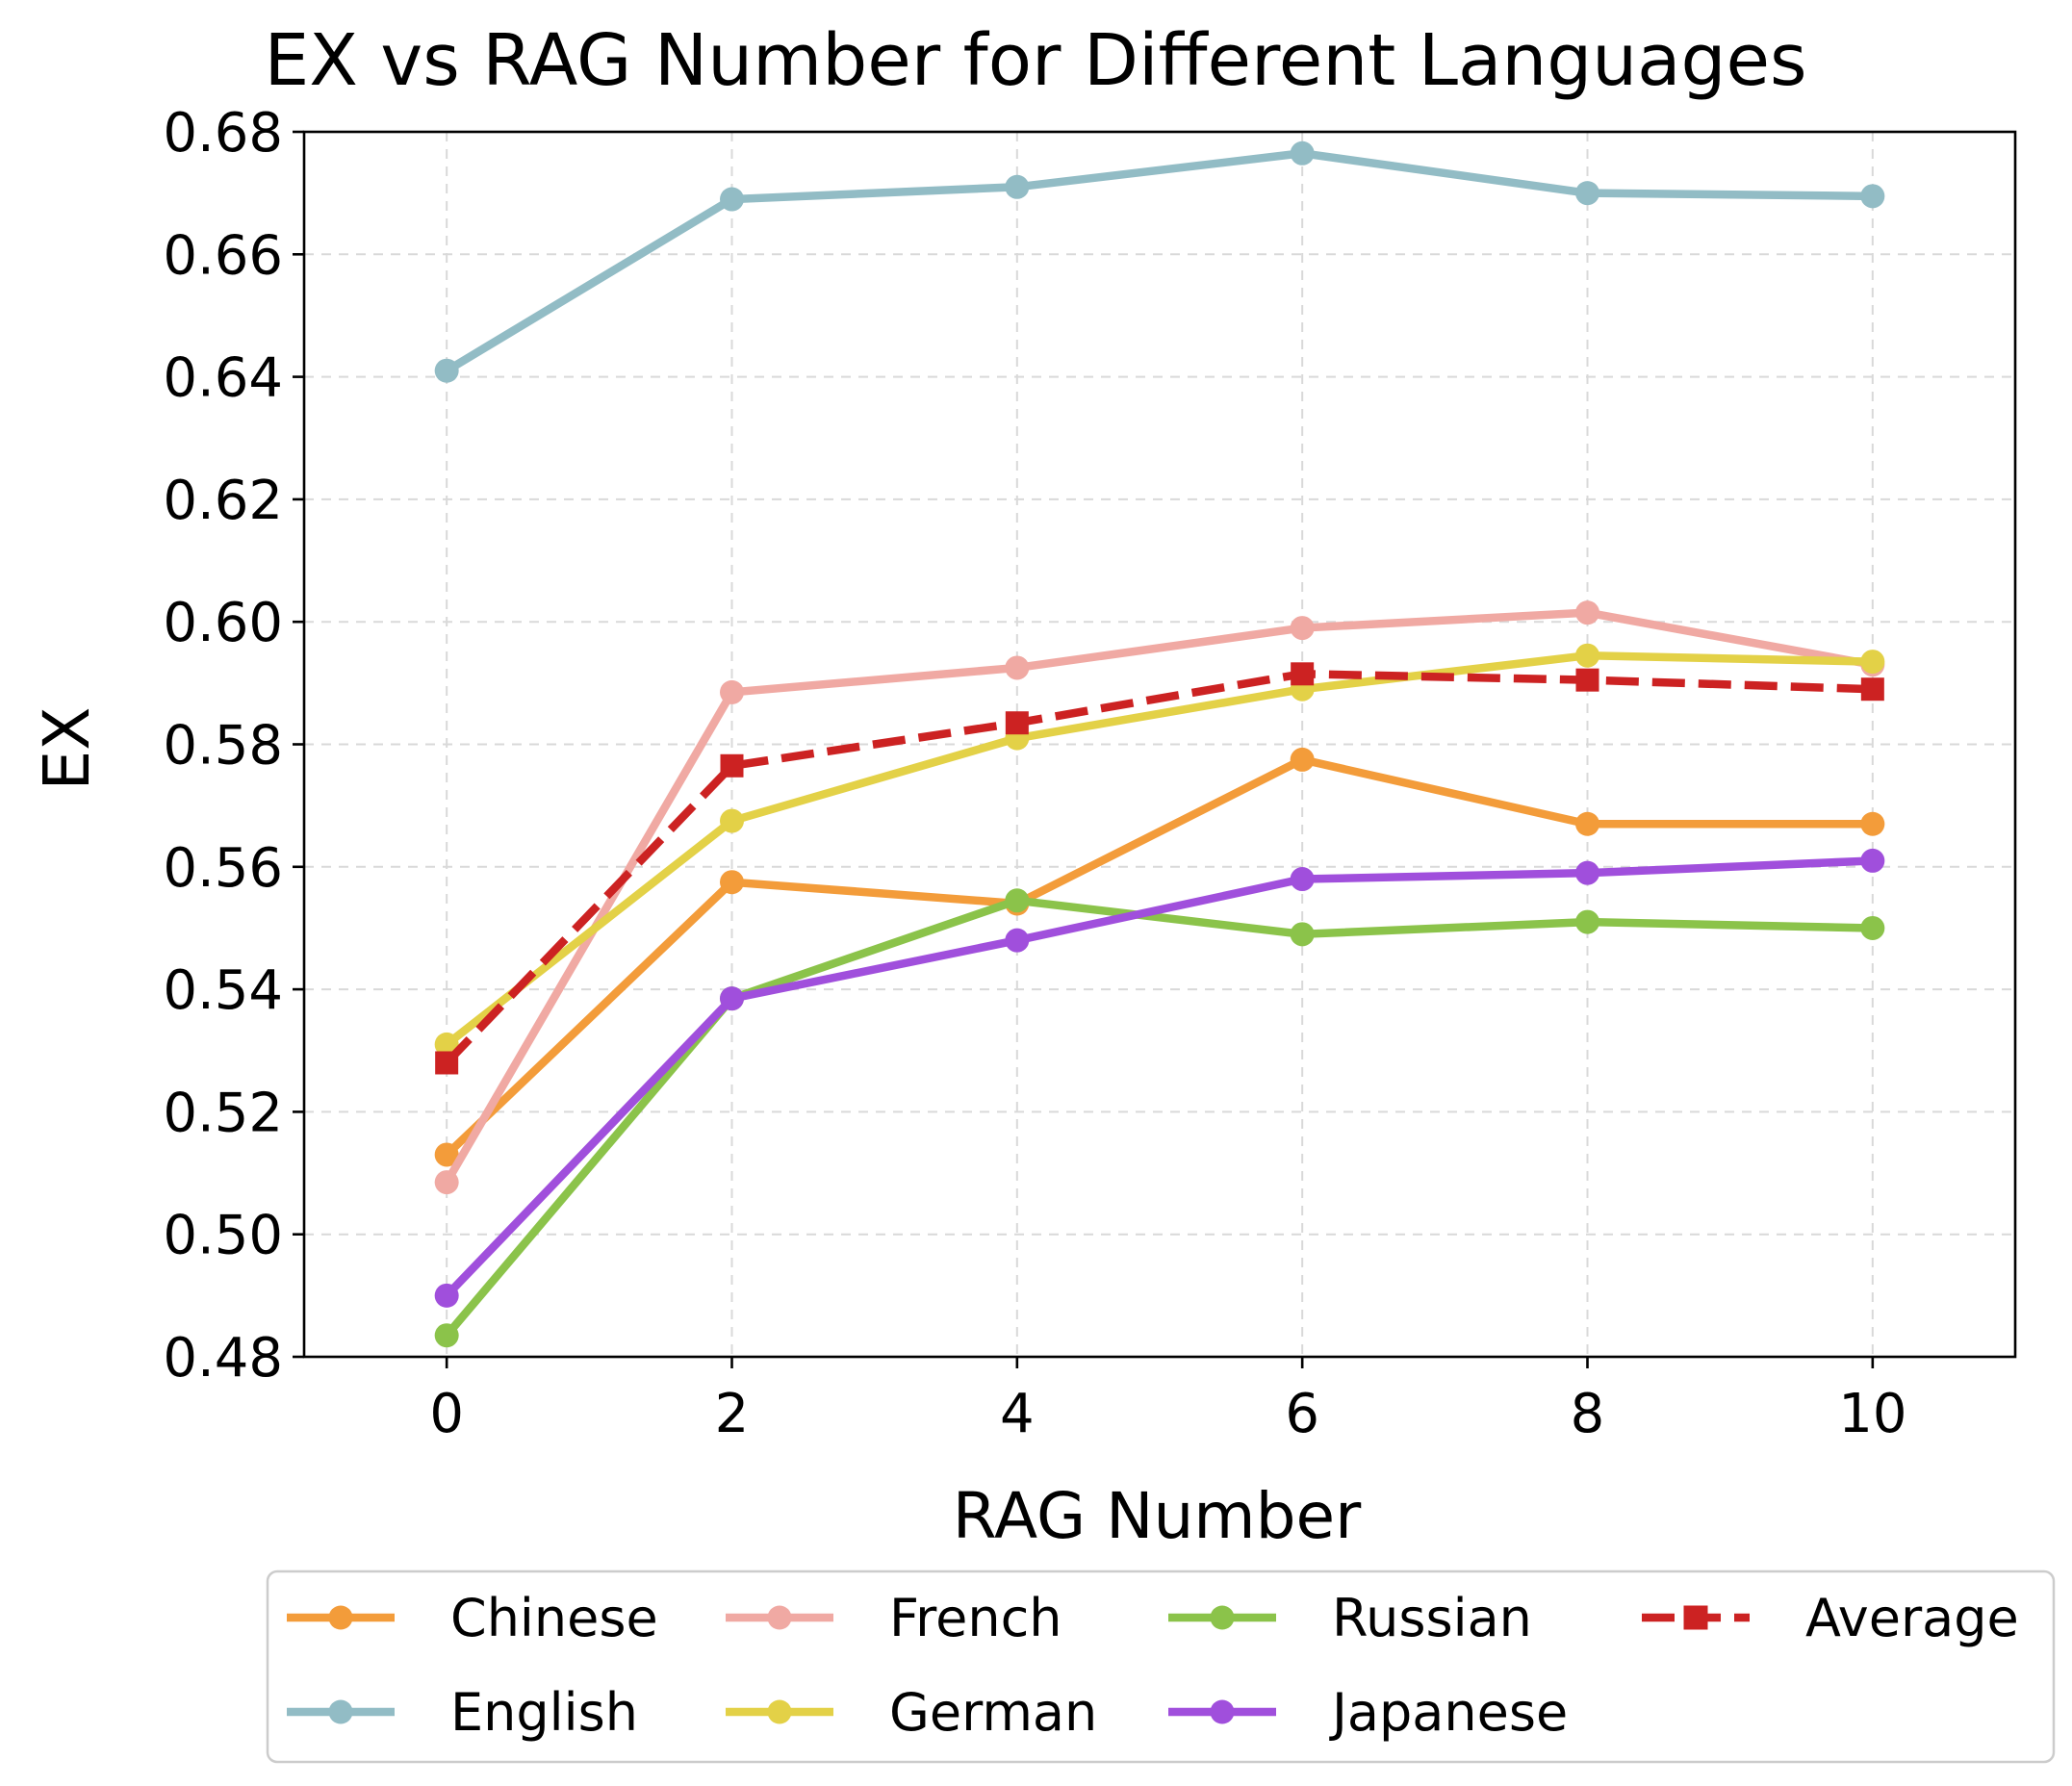 Image resolution: width=2072 pixels, height=1786 pixels. What do you see at coordinates (732, 1414) in the screenshot?
I see `x-tick-label: 2` at bounding box center [732, 1414].